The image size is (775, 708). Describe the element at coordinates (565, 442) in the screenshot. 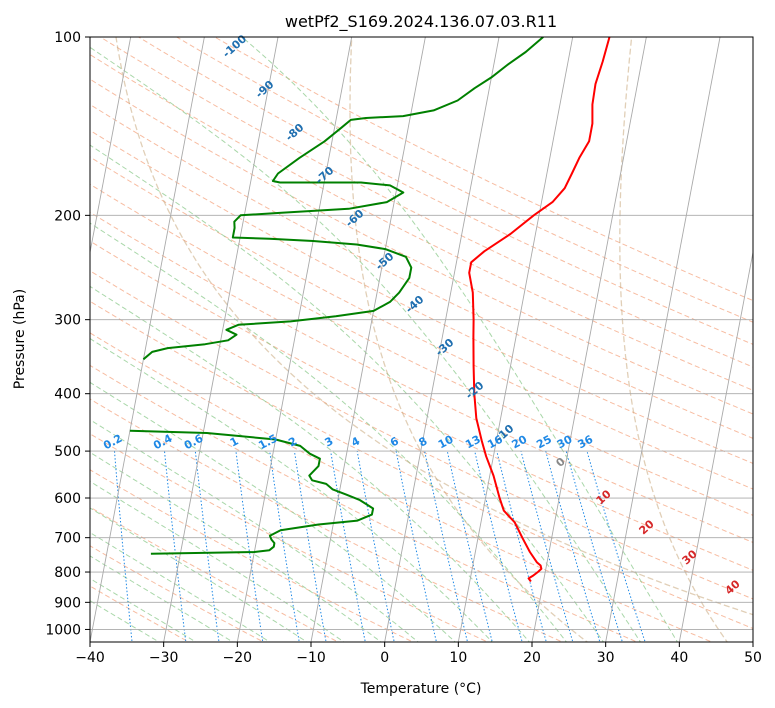

I see `mixing-ratio-label: 30` at that location.